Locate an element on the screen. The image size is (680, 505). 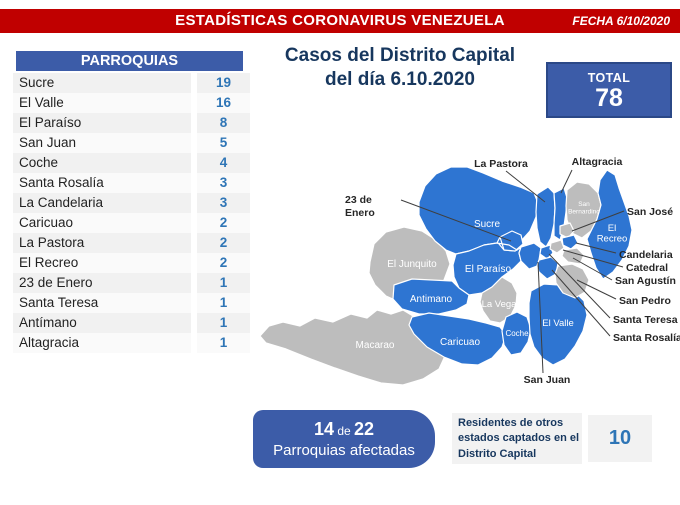
map-region-label-el-paraiso: El Paraíso is located at coordinates (488, 269).